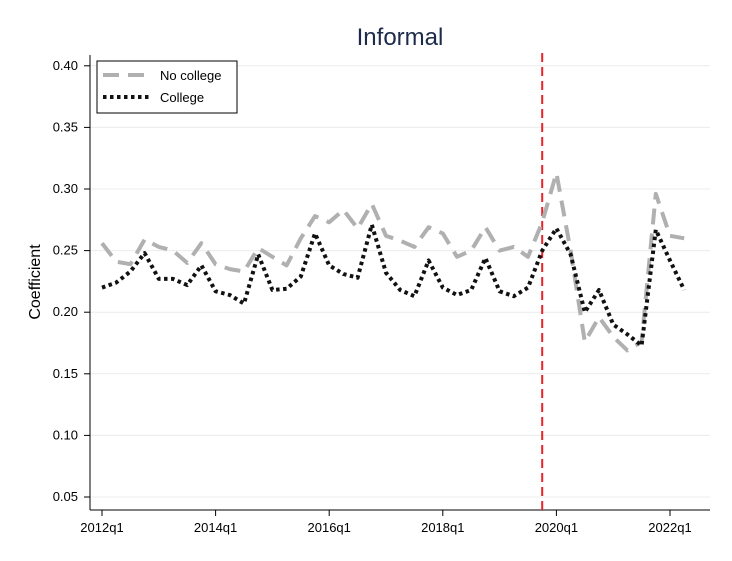 Image resolution: width=732 pixels, height=561 pixels. Describe the element at coordinates (65, 250) in the screenshot. I see `y-tick-label: 0.25` at that location.